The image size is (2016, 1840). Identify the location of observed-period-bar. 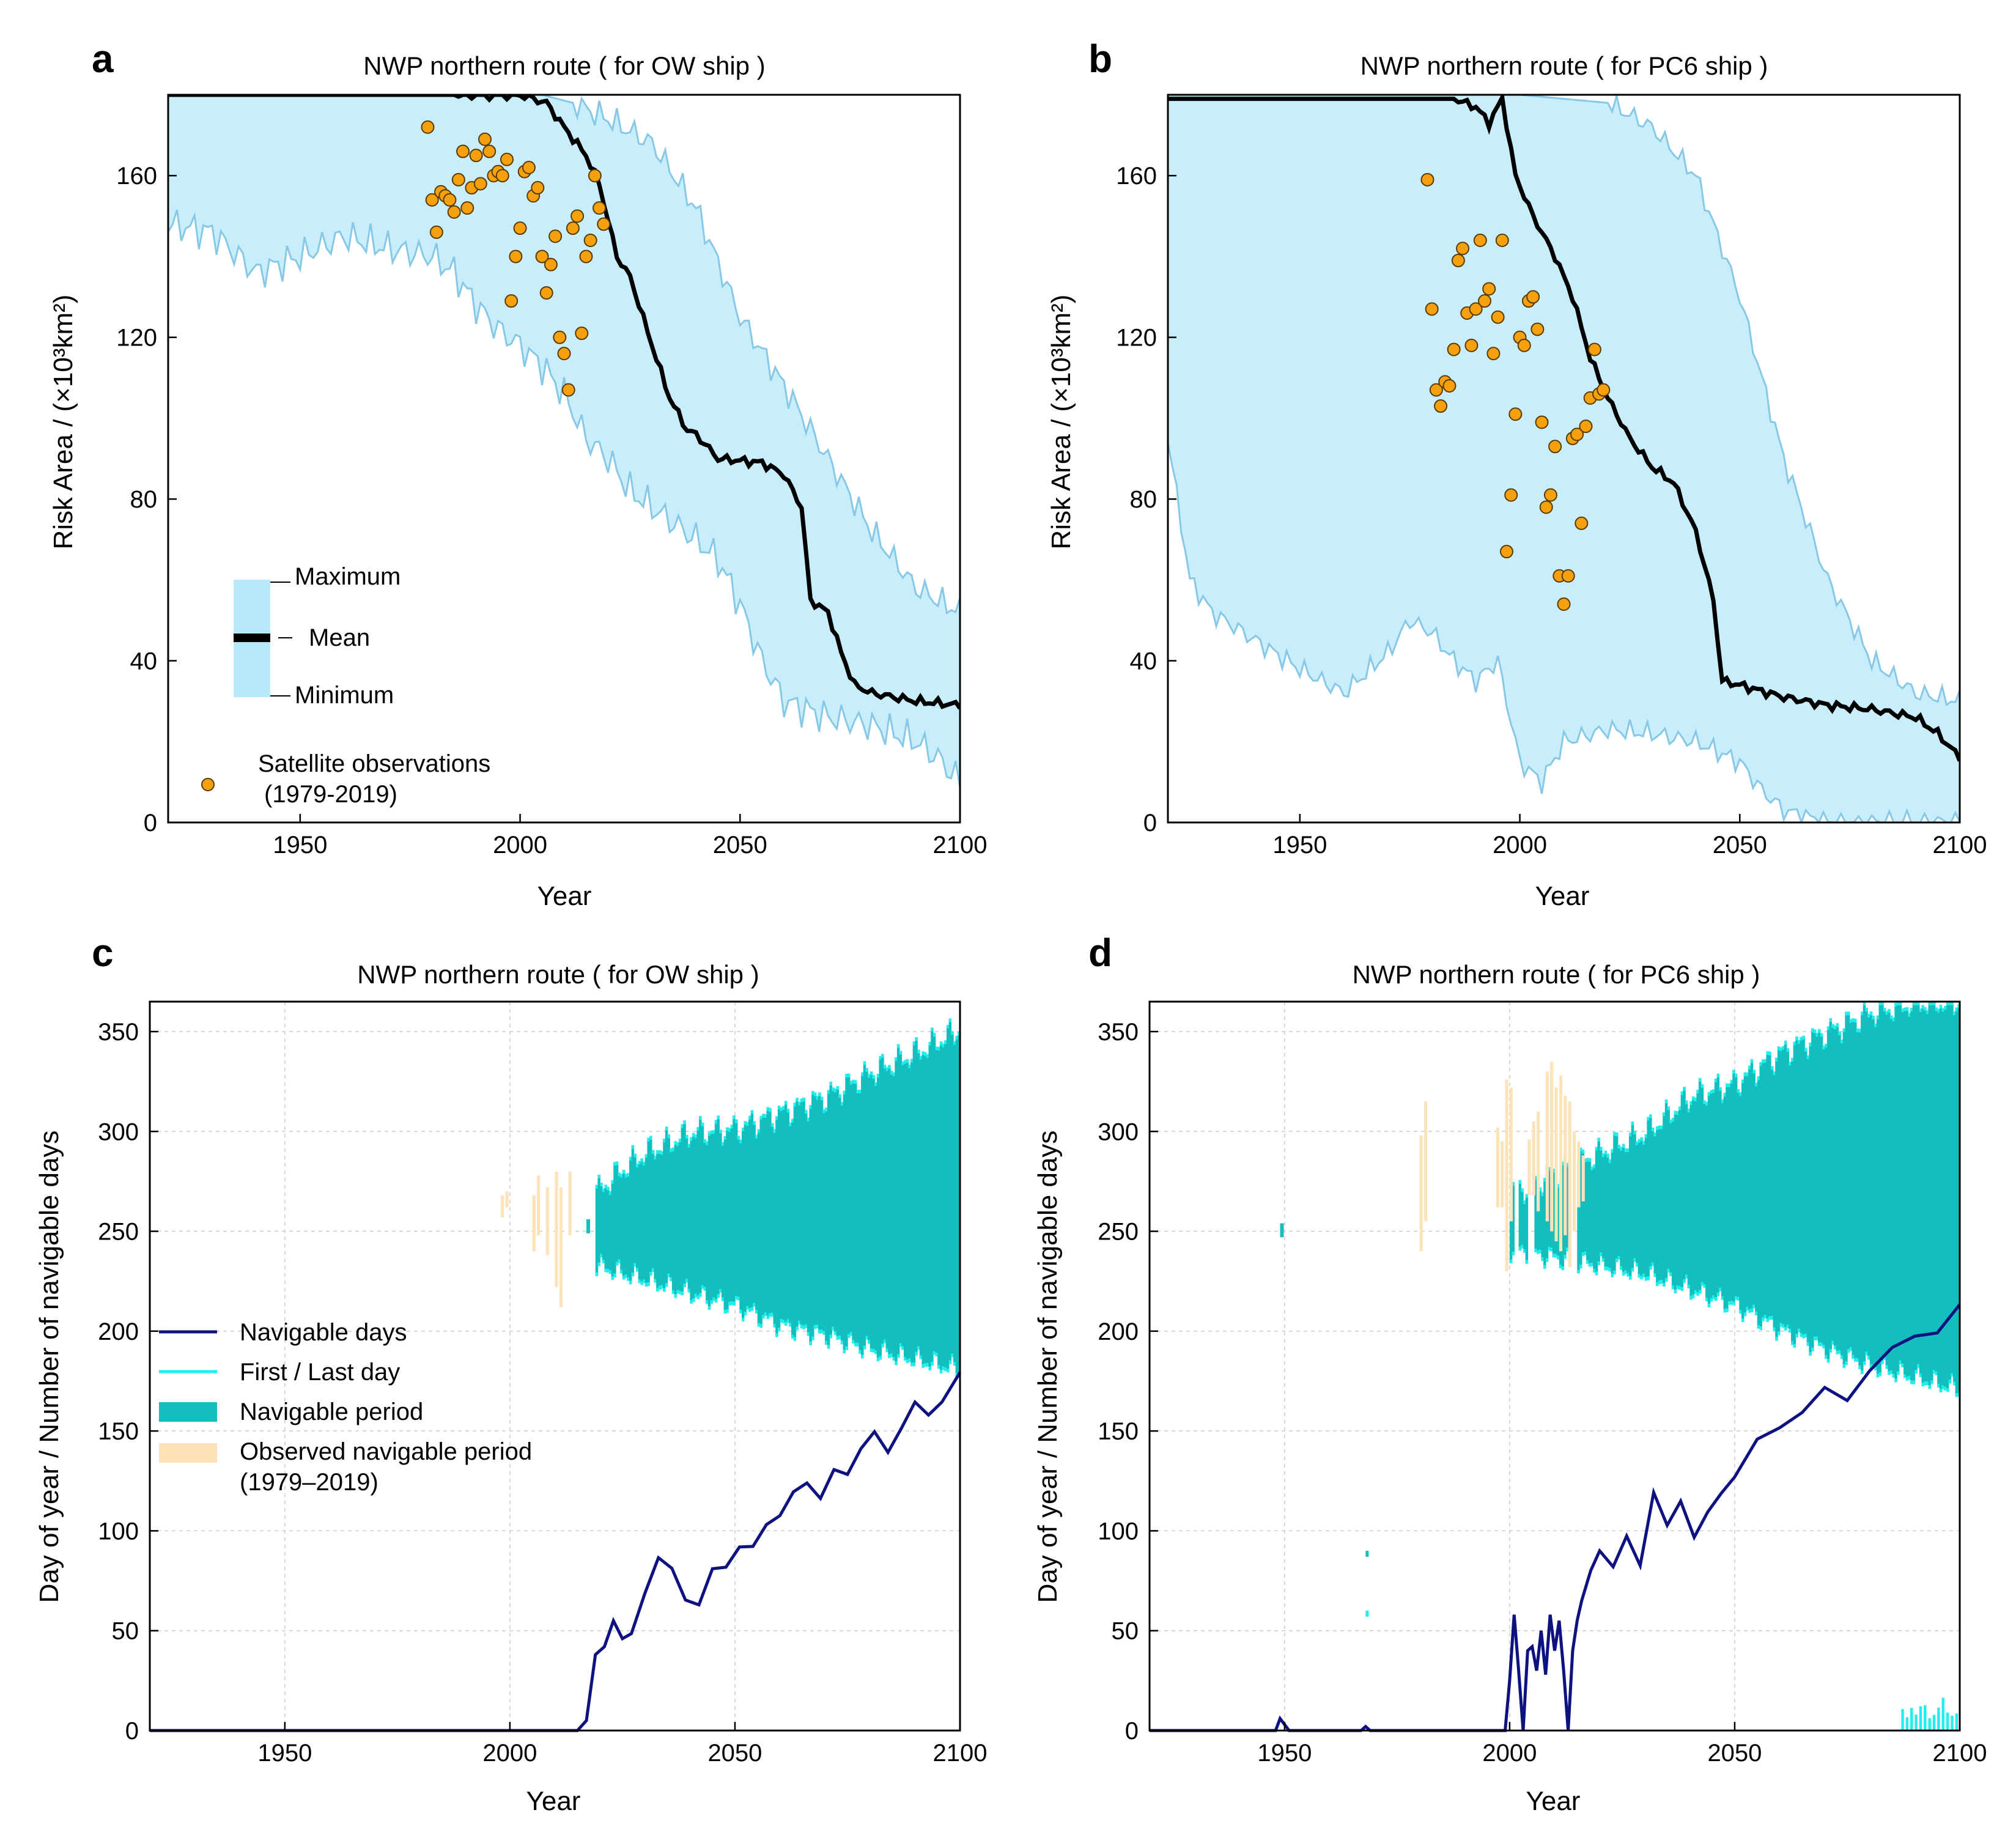
(534, 1223).